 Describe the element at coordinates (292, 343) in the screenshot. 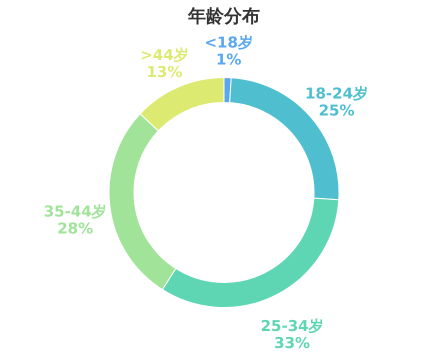

I see `data-label: 33%` at that location.